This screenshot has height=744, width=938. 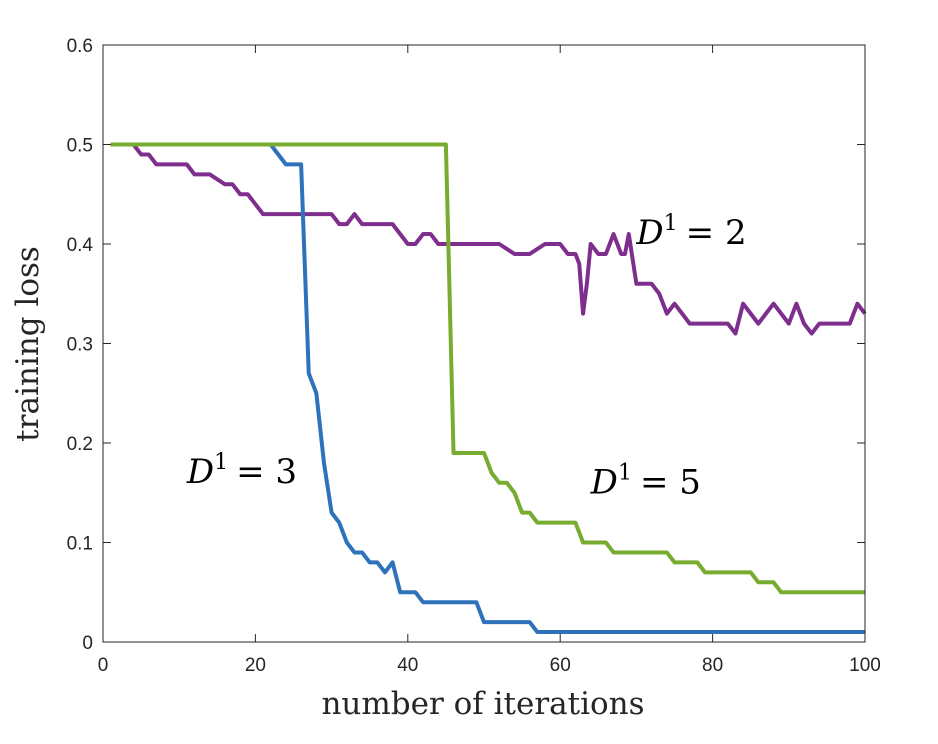 I want to click on series-label-2: D1 = 3, so click(x=241, y=471).